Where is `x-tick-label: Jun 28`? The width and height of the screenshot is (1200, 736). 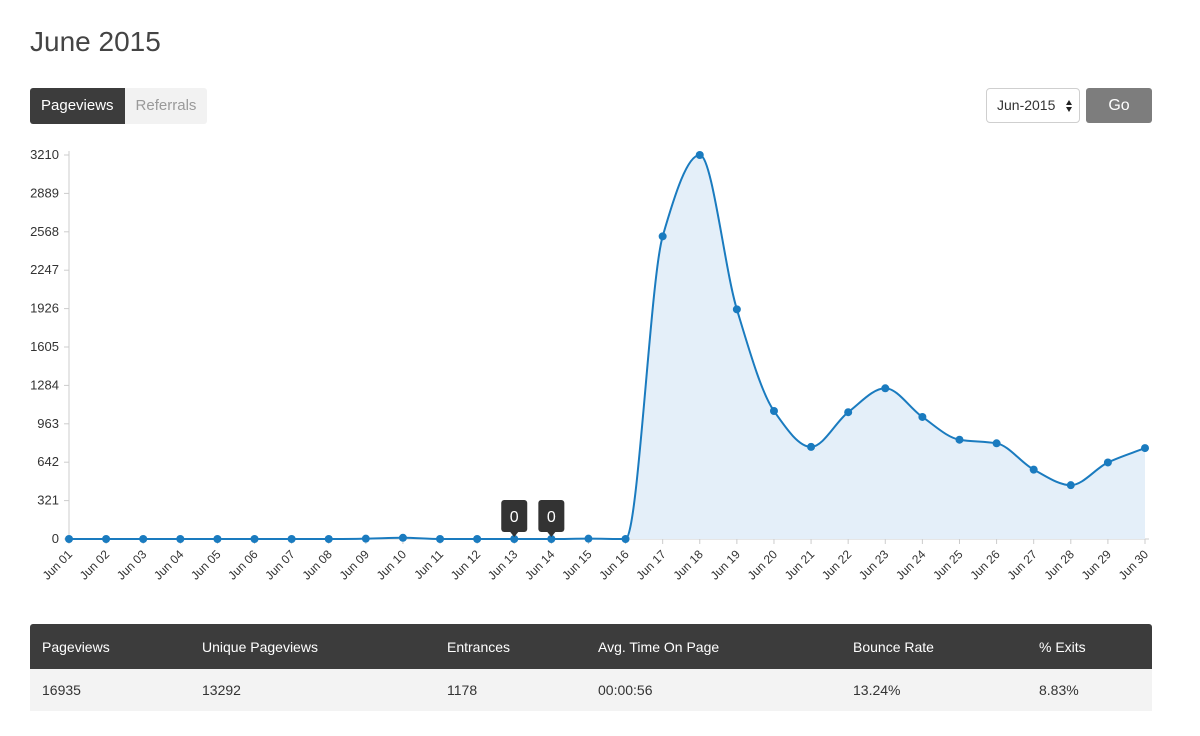 x-tick-label: Jun 28 is located at coordinates (1060, 565).